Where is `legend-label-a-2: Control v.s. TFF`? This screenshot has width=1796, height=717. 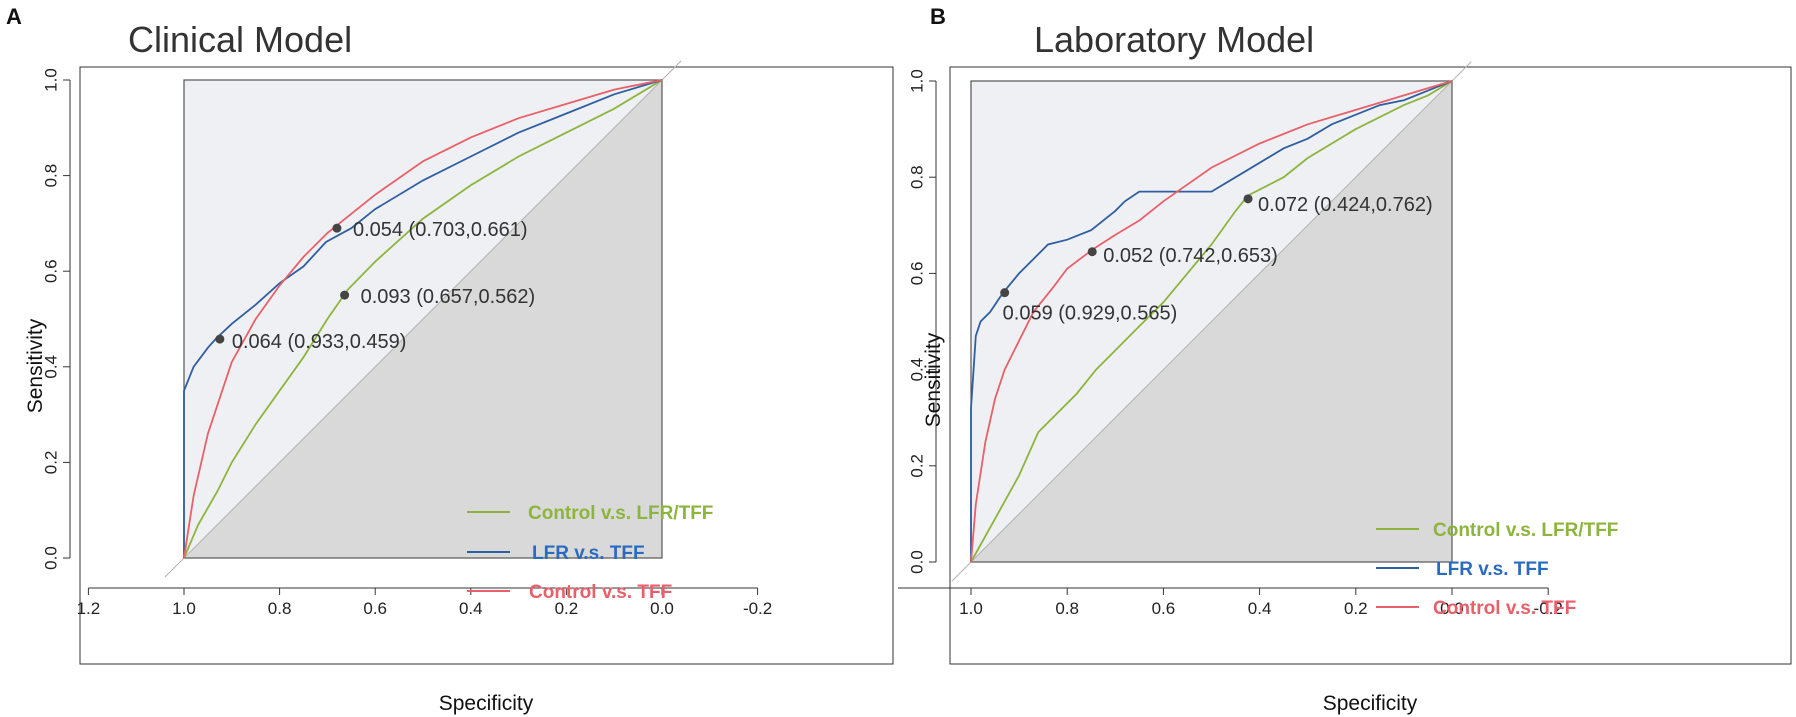
legend-label-a-2: Control v.s. TFF is located at coordinates (600, 592).